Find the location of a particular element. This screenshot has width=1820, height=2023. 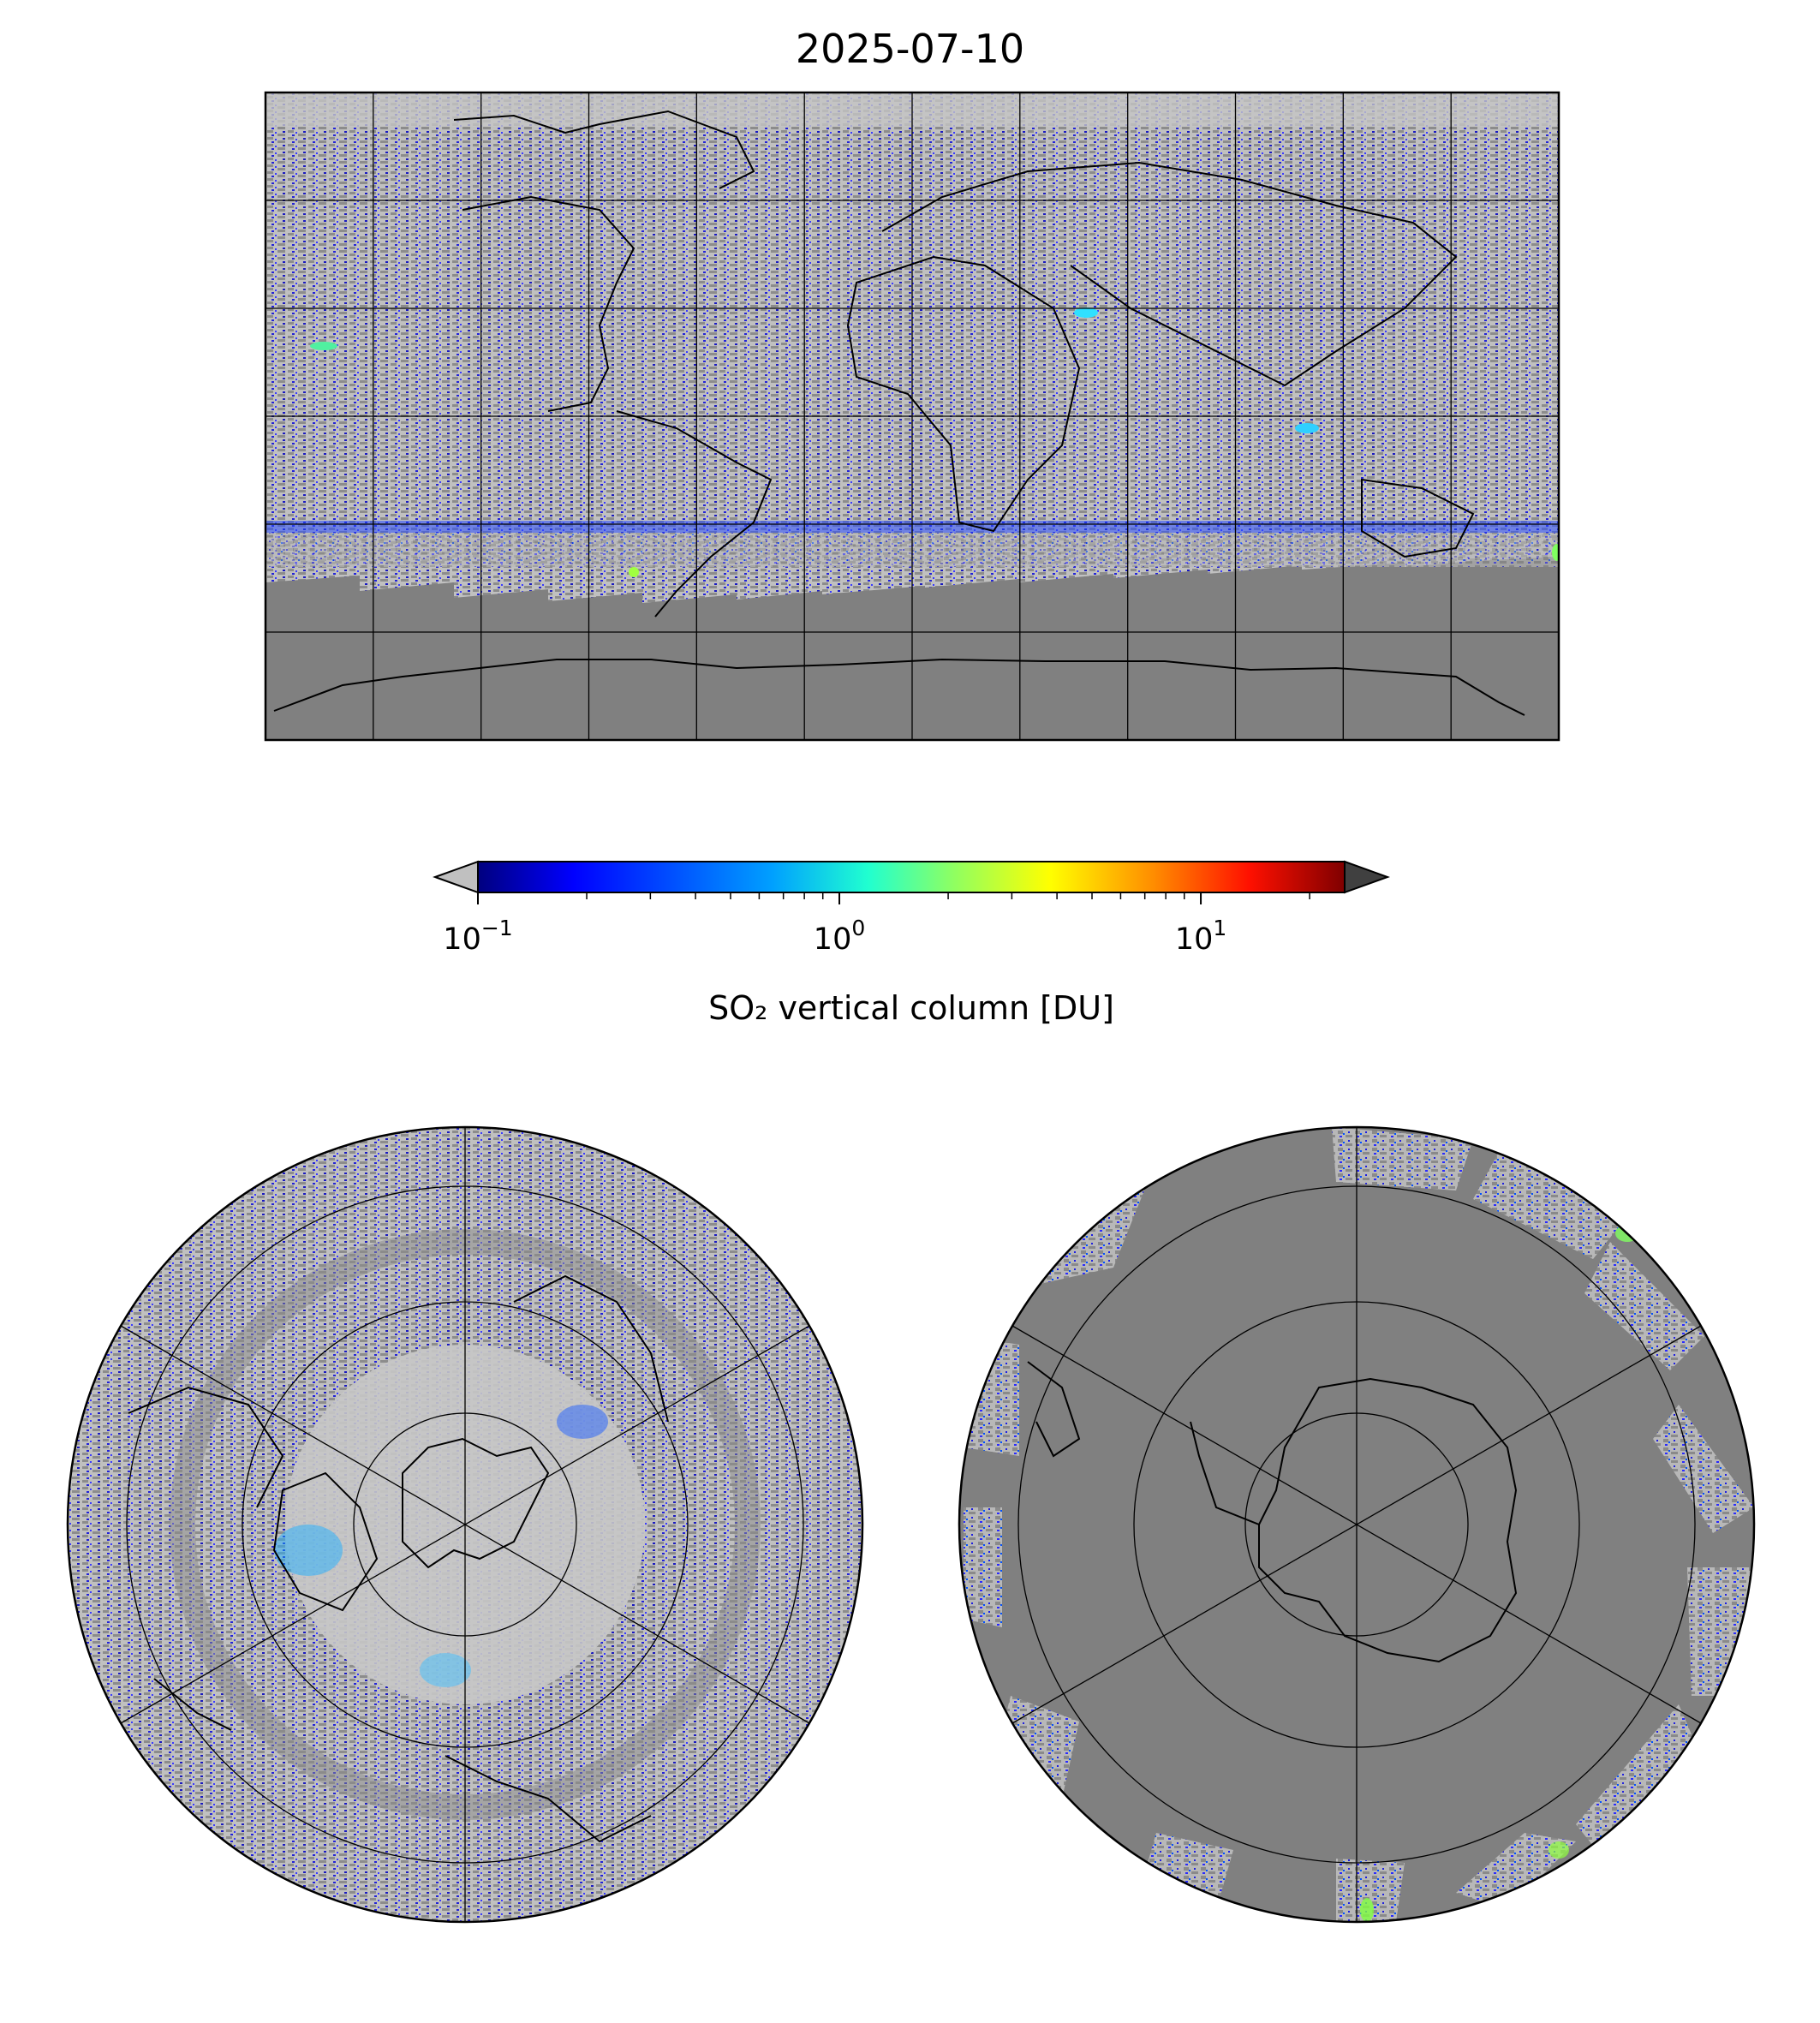

hotspot-pacific is located at coordinates (323, 346).